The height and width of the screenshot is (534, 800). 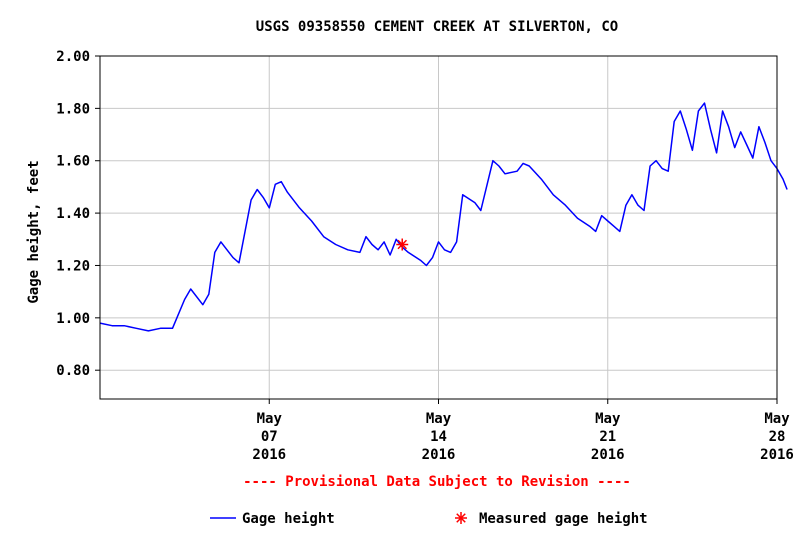 What do you see at coordinates (34, 231) in the screenshot?
I see `y-axis-label: Gage height, feet` at bounding box center [34, 231].